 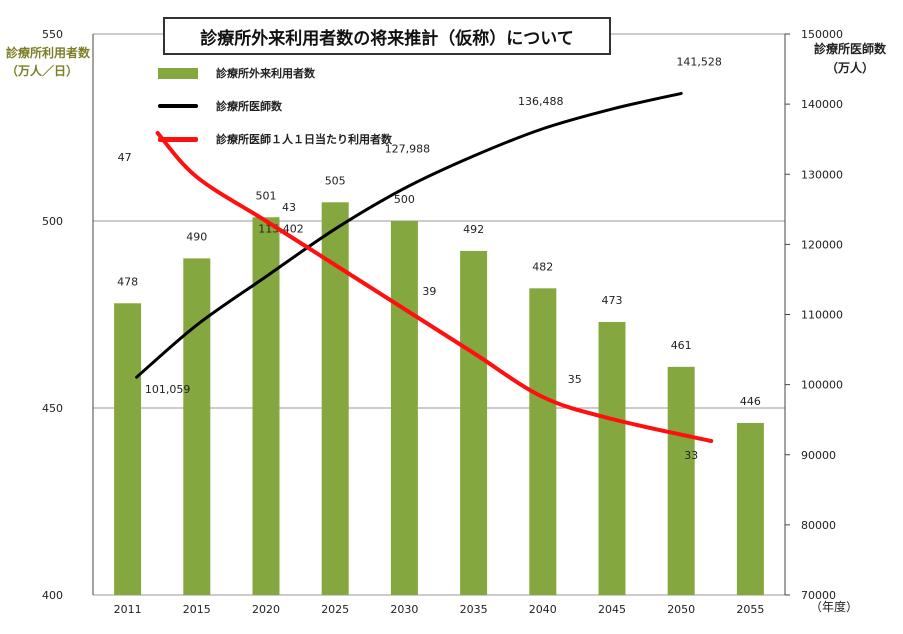 I want to click on legend-item-bar: 診療所外来利用者数, so click(x=275, y=73).